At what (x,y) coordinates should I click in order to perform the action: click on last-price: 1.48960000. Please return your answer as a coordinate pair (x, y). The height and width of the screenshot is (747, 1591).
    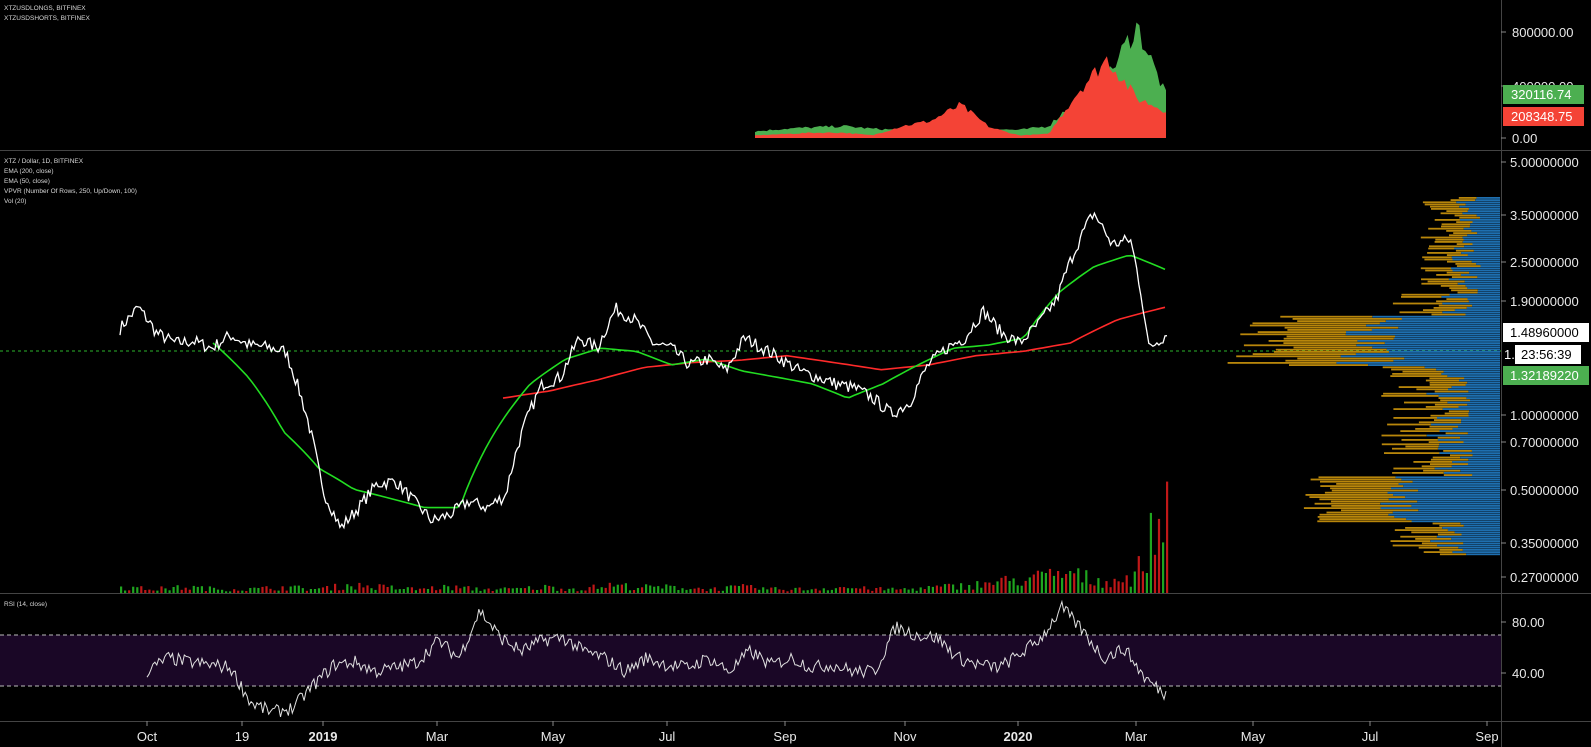
    Looking at the image, I should click on (1544, 332).